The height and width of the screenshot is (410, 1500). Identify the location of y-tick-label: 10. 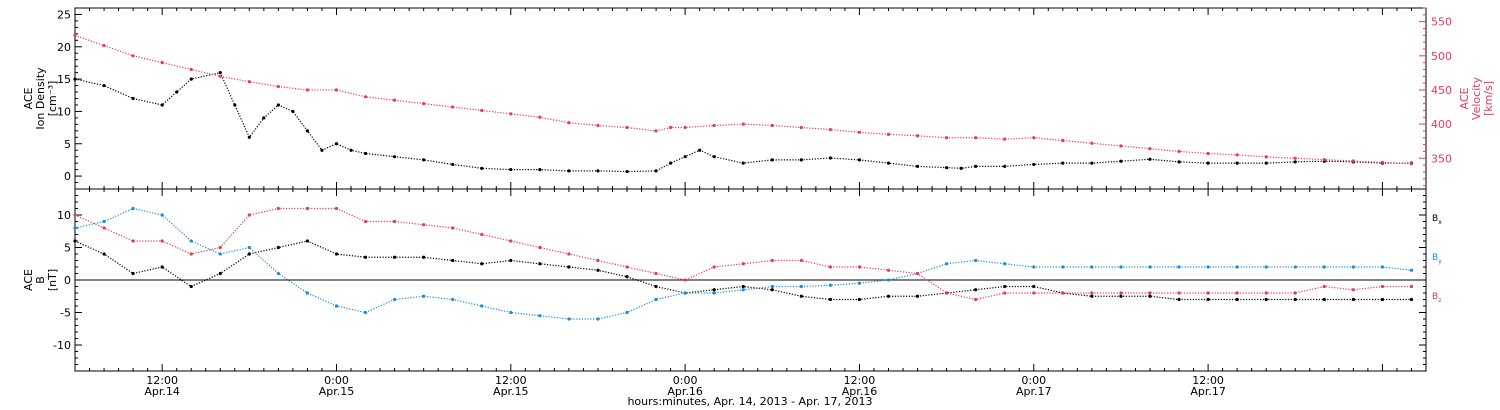
(64, 215).